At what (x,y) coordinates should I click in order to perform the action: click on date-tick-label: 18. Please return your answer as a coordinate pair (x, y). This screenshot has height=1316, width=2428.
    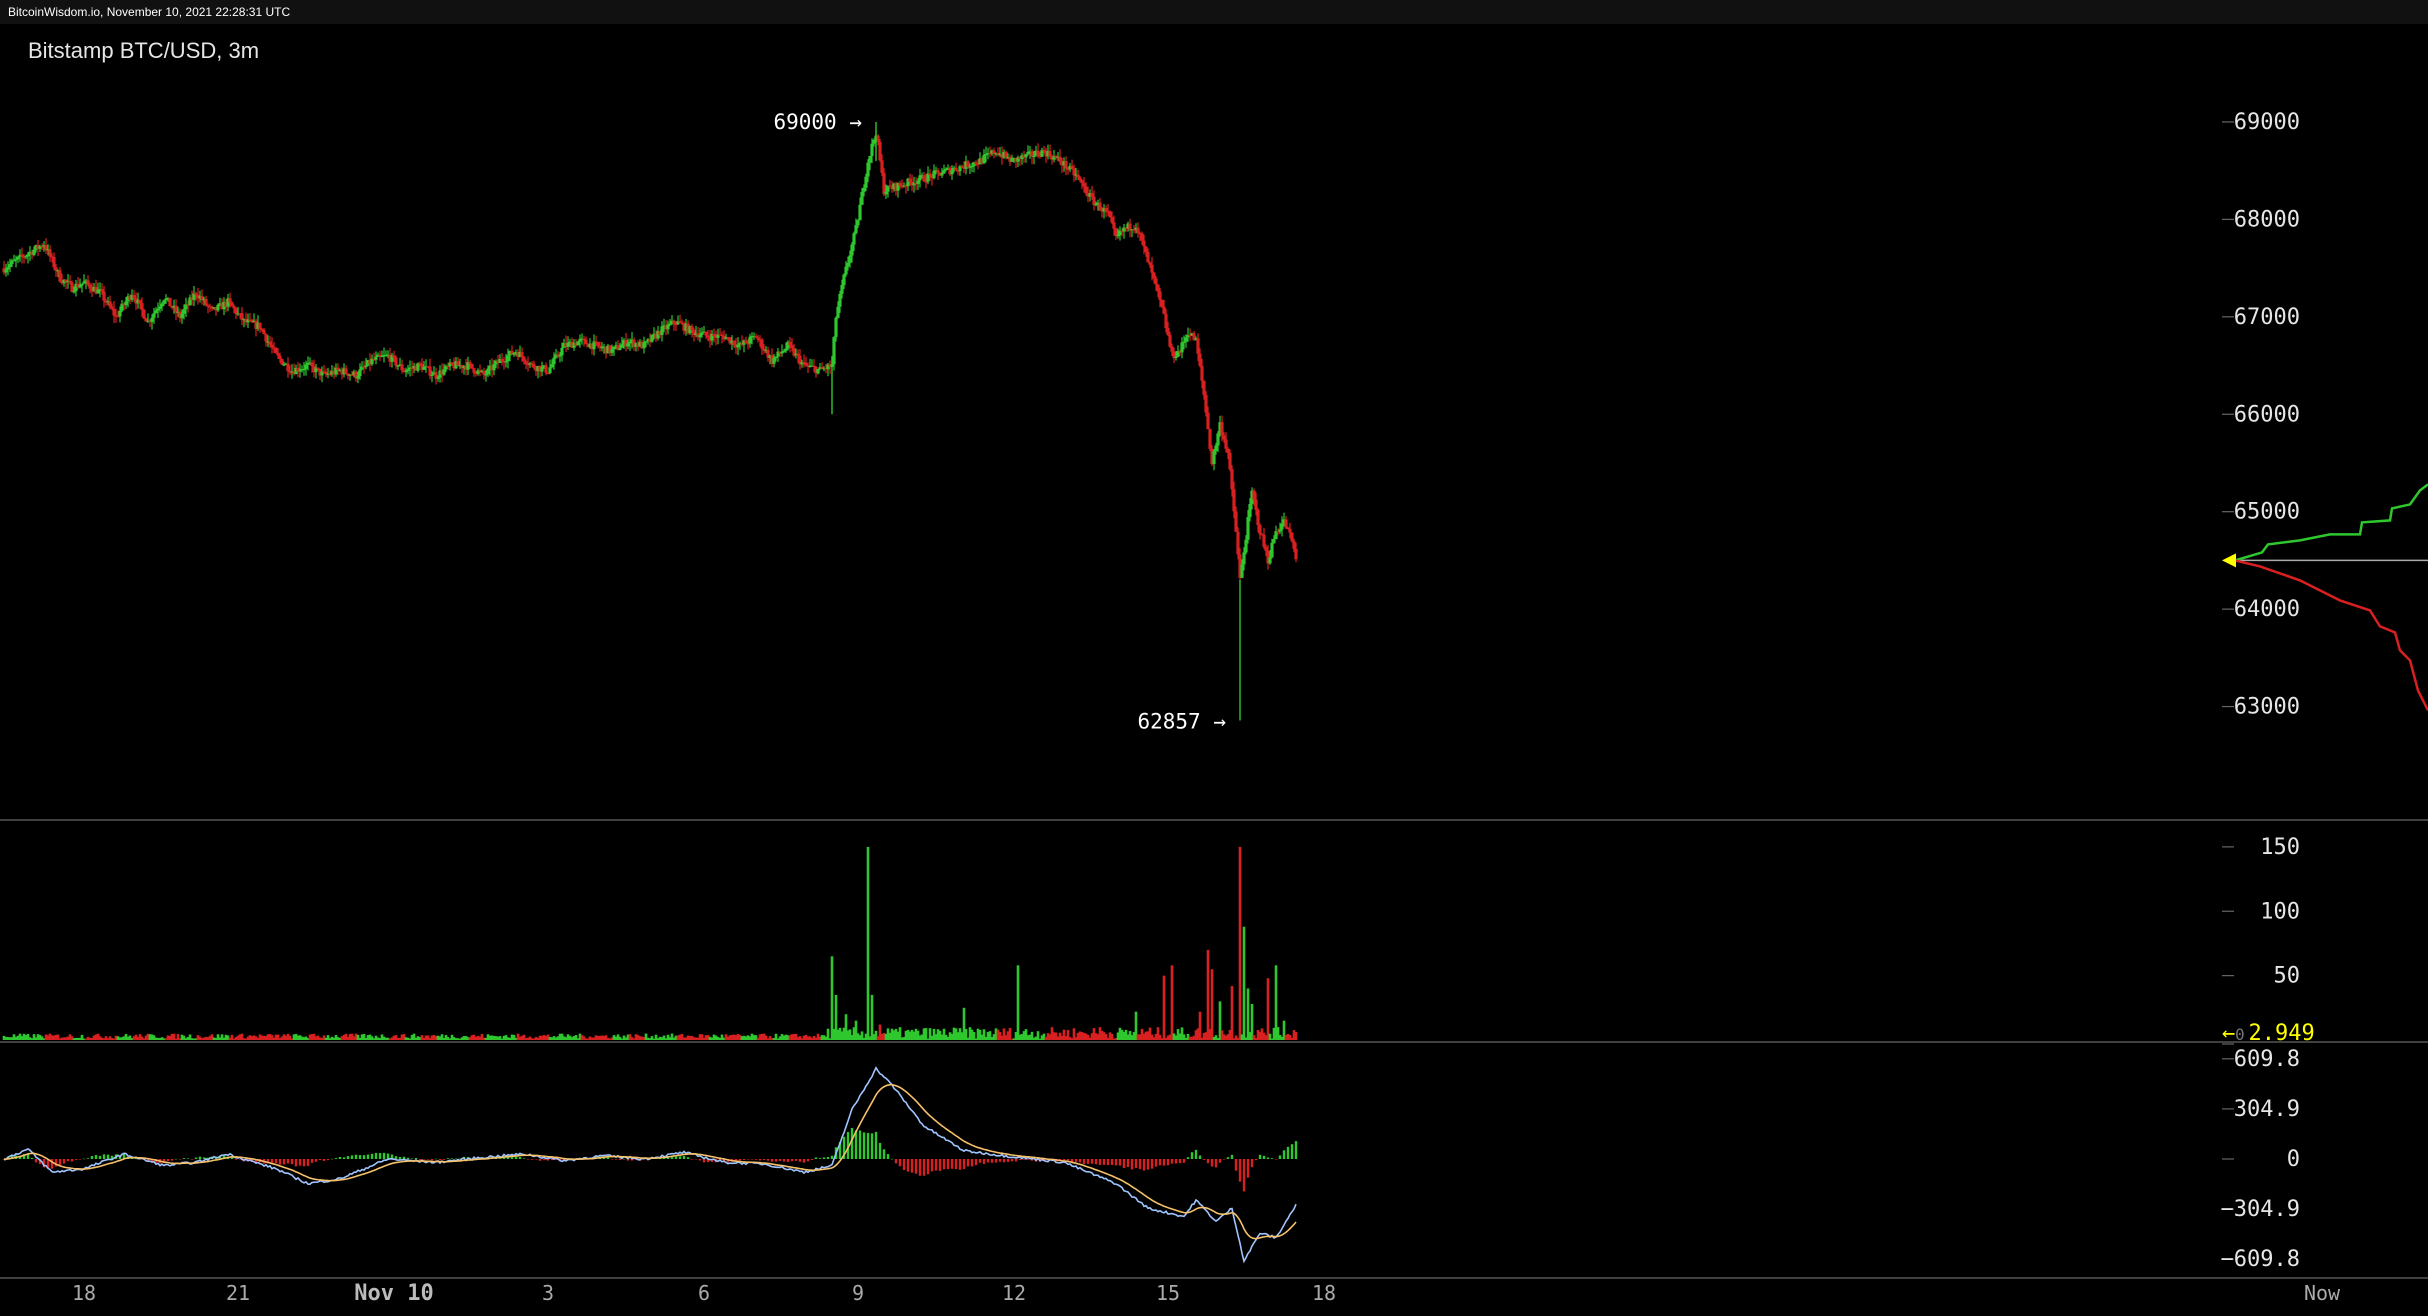
    Looking at the image, I should click on (84, 1293).